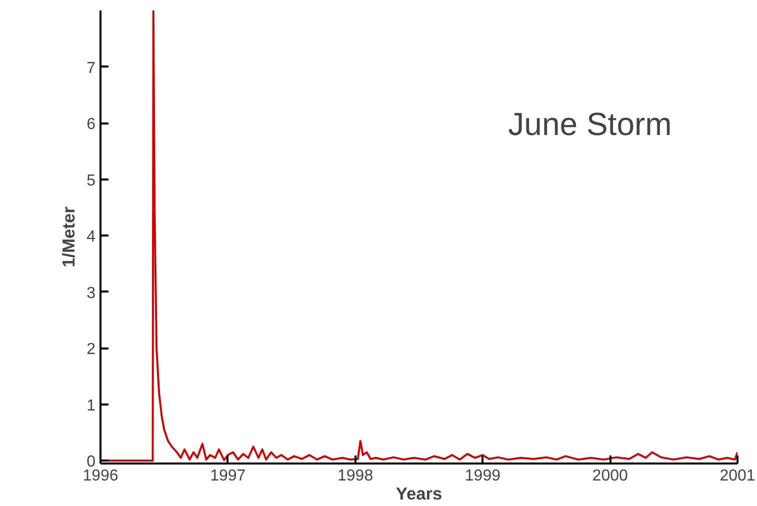  Describe the element at coordinates (91, 181) in the screenshot. I see `y-tick-label: 5` at that location.